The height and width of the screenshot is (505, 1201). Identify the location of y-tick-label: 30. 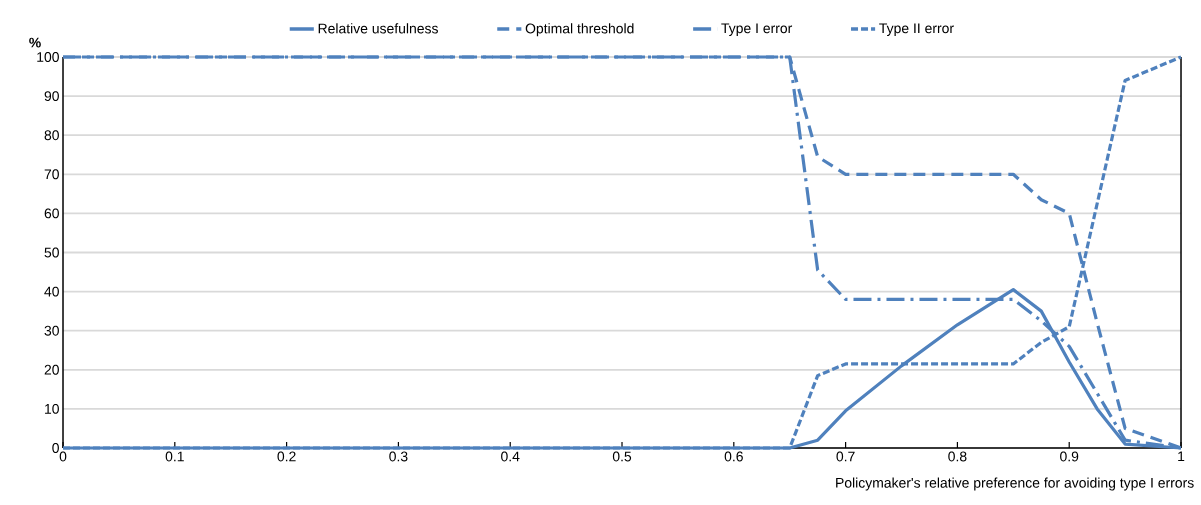
(51, 330).